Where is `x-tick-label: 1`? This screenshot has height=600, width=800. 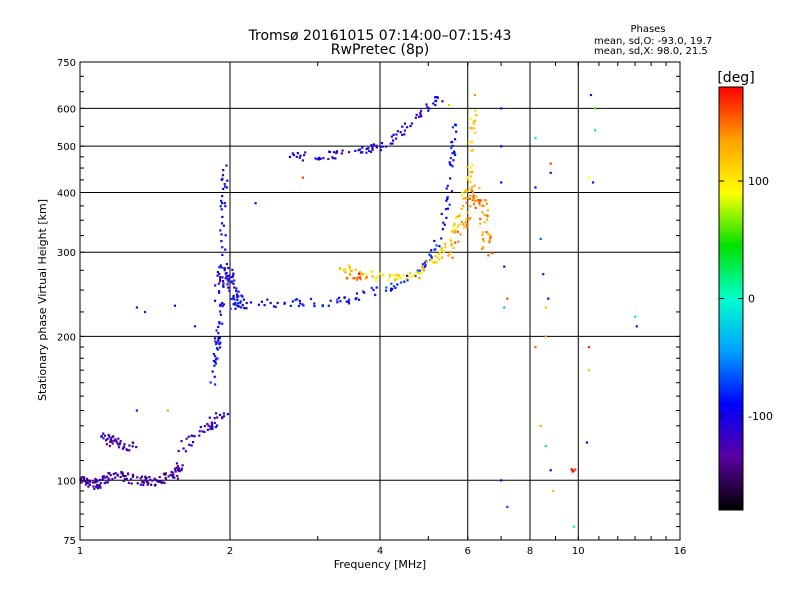
x-tick-label: 1 is located at coordinates (80, 551).